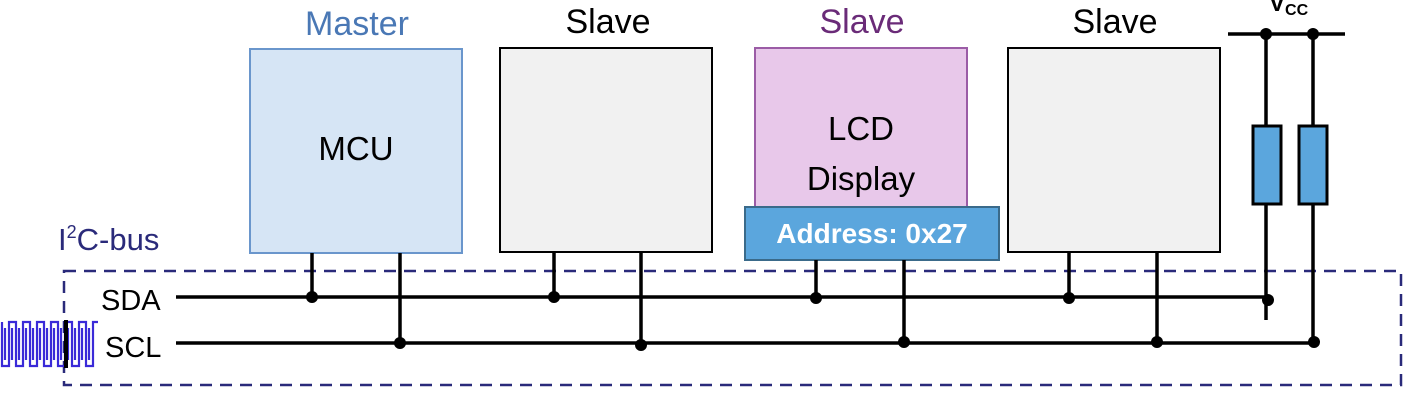  Describe the element at coordinates (861, 22) in the screenshot. I see `lcd-slave-title: Slave` at that location.